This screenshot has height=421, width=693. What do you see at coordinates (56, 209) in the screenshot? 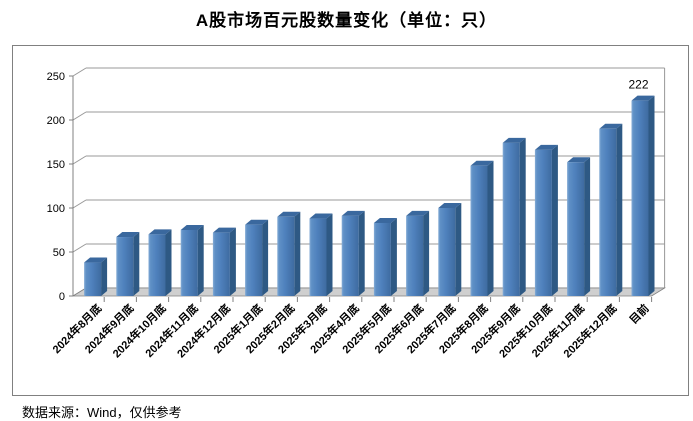
I see `y-axis-tick-label: 100` at bounding box center [56, 209].